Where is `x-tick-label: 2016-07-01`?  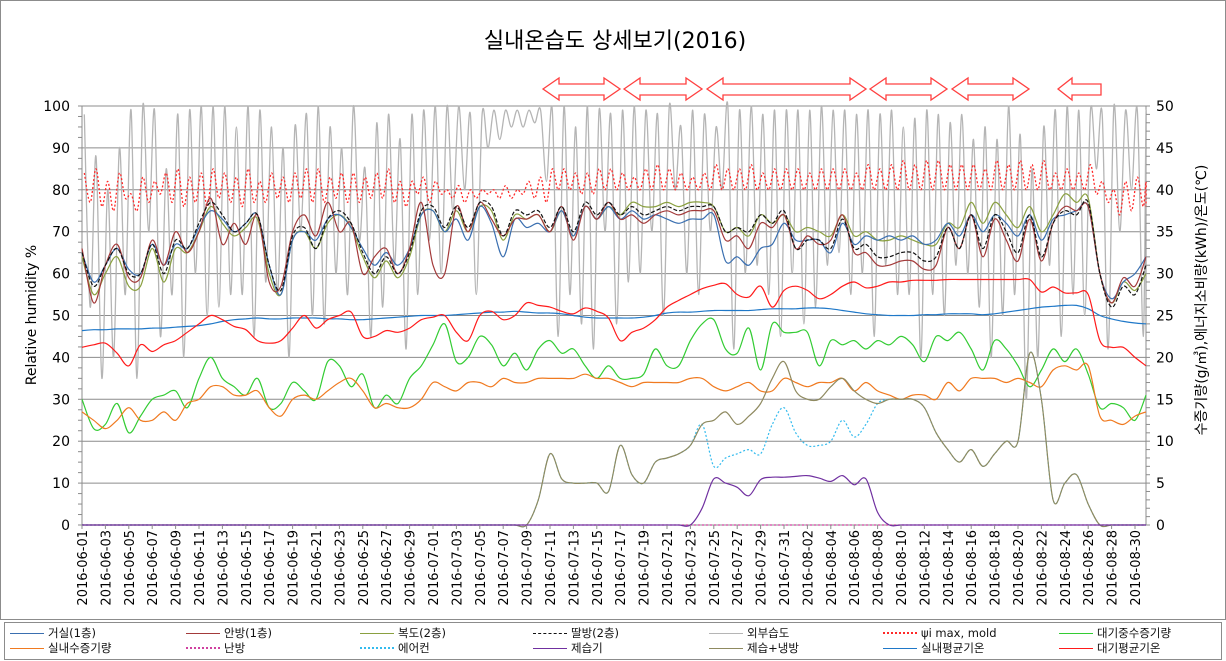 x-tick-label: 2016-07-01 is located at coordinates (434, 568).